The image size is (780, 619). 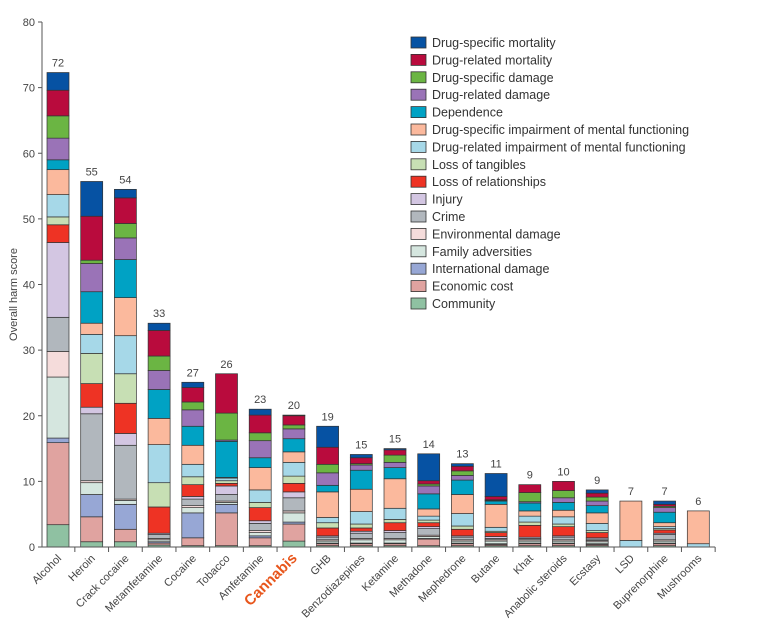 What do you see at coordinates (125, 368) in the screenshot?
I see `bar-crack-cocaine` at bounding box center [125, 368].